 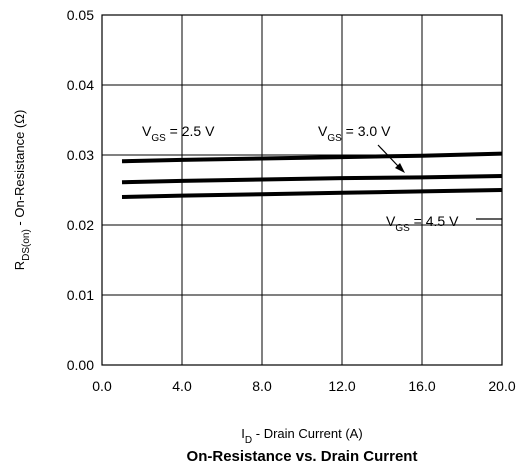 I want to click on annotation-vgs30-arrowhead, so click(x=400, y=168).